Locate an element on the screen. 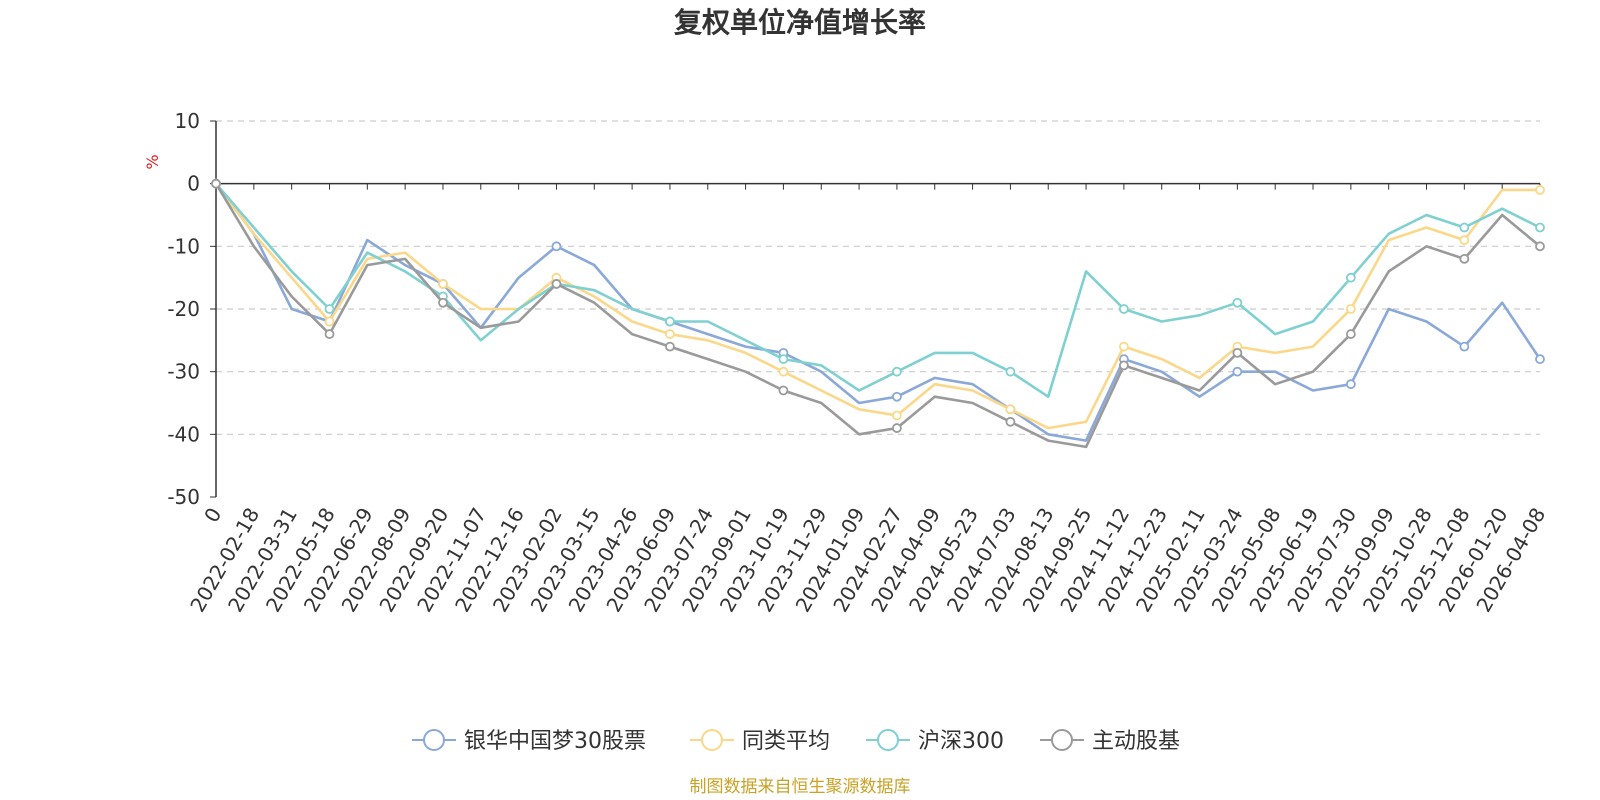  y-tick-label: -50 is located at coordinates (183, 497).